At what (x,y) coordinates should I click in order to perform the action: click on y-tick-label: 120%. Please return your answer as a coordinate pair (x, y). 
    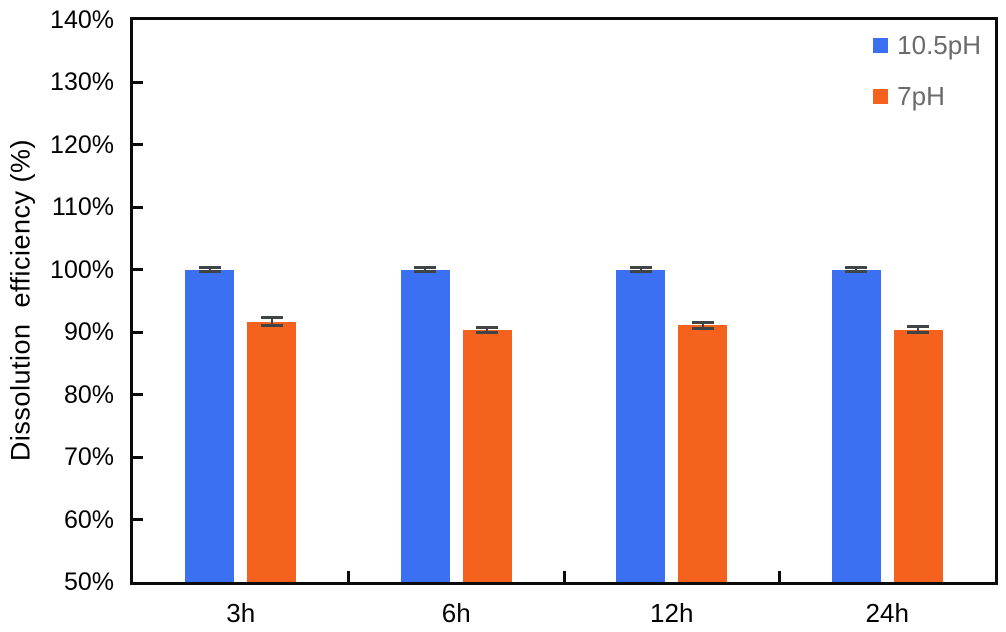
    Looking at the image, I should click on (82, 144).